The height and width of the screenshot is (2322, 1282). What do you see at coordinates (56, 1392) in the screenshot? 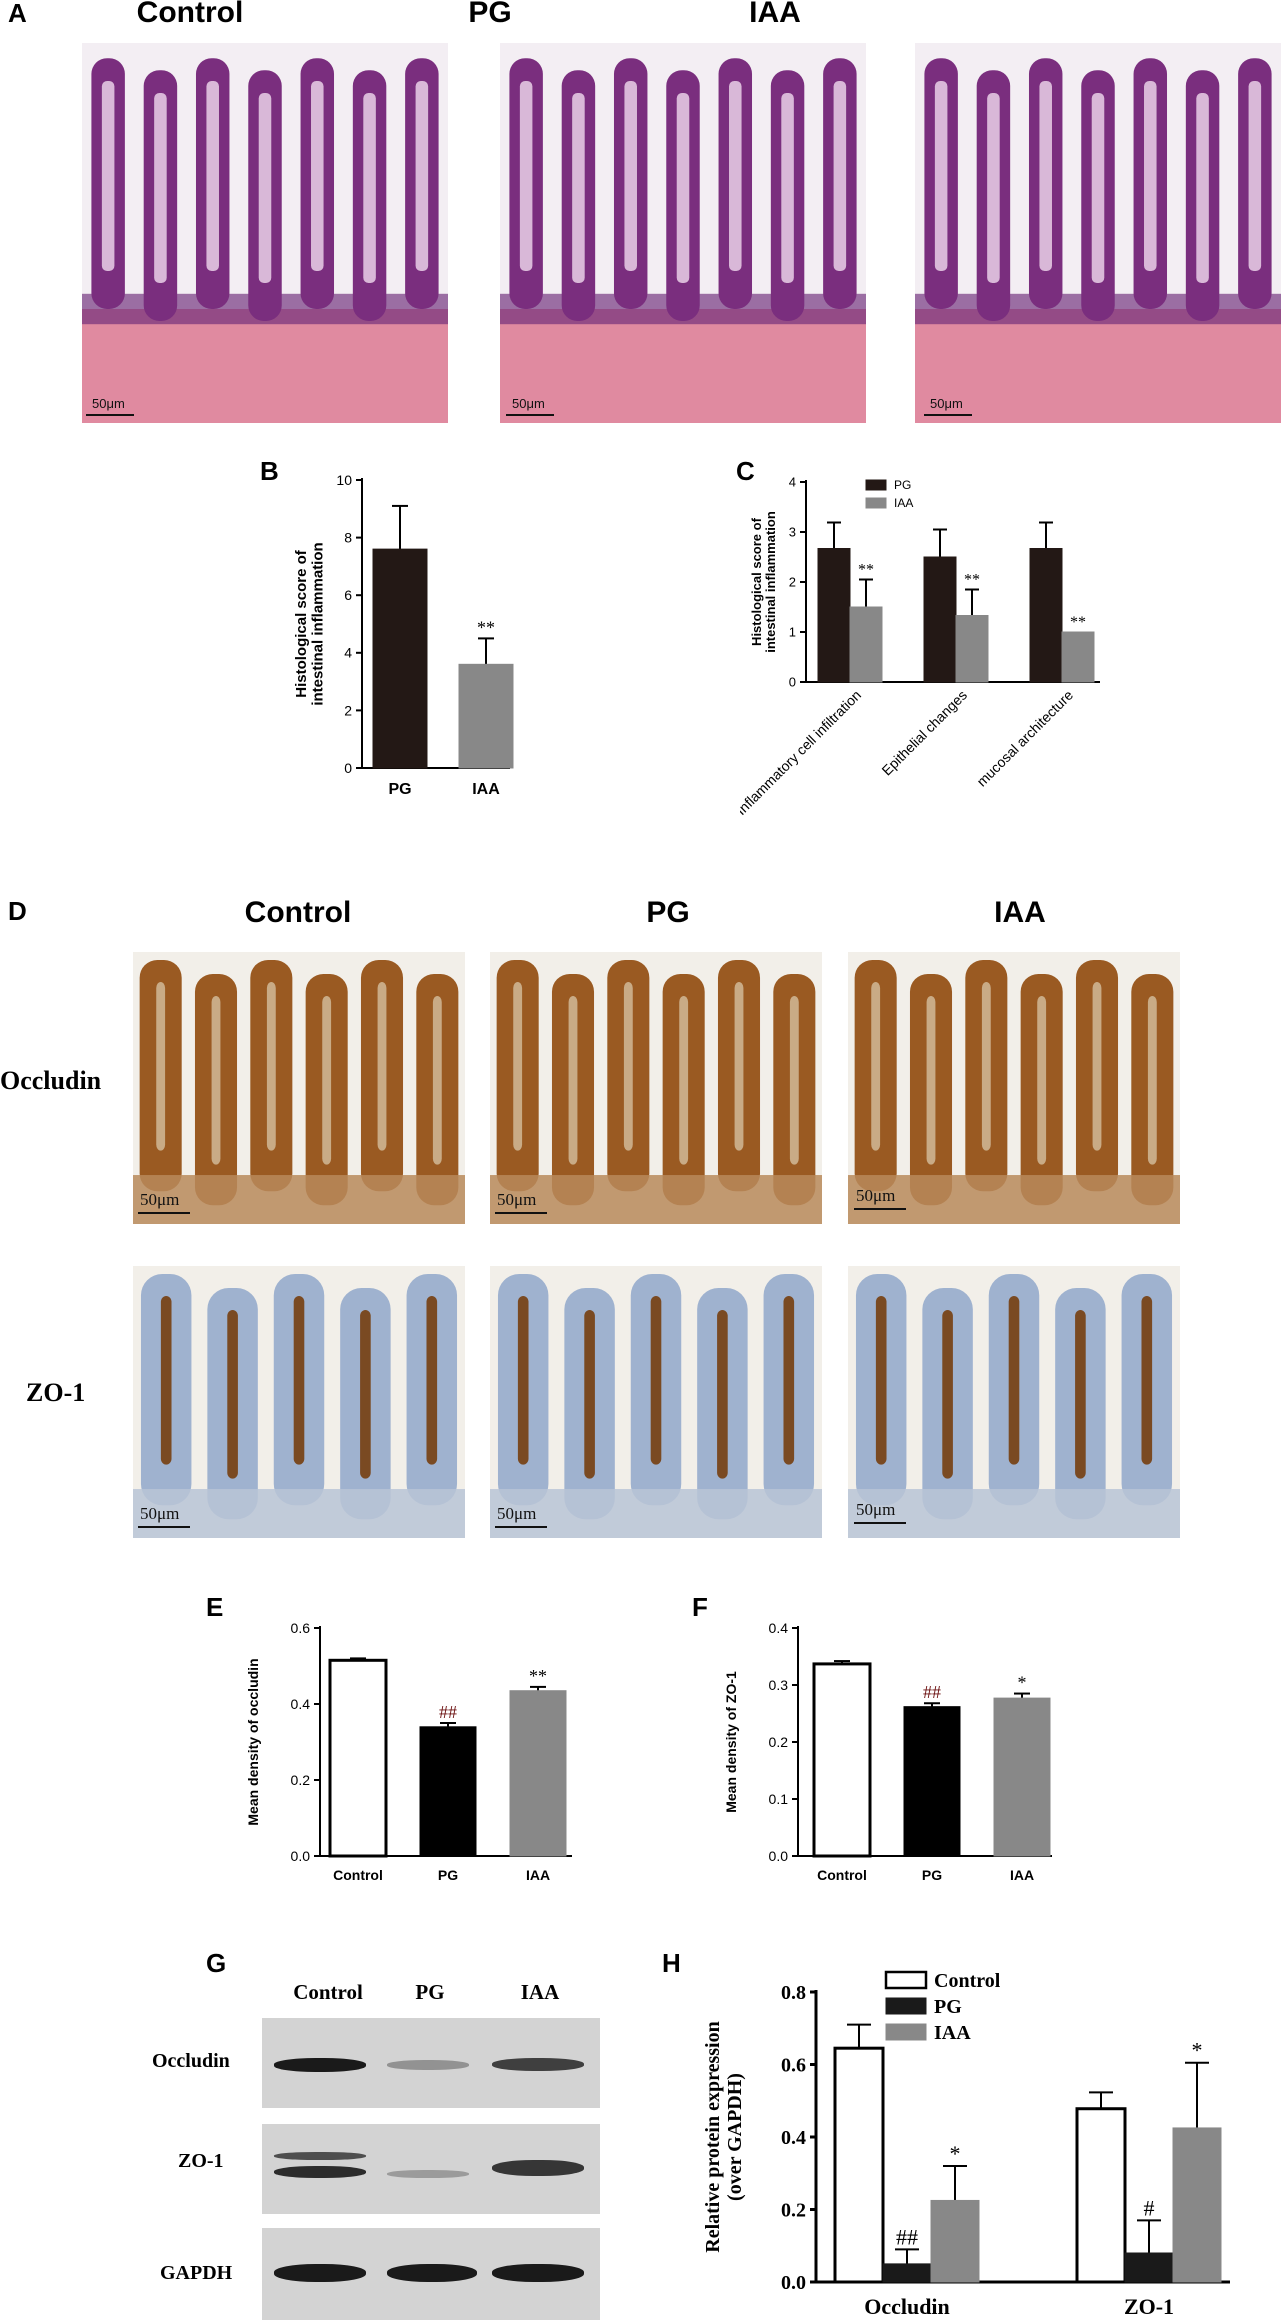
I see `panel-d-row-zo1: ZO-1` at bounding box center [56, 1392].